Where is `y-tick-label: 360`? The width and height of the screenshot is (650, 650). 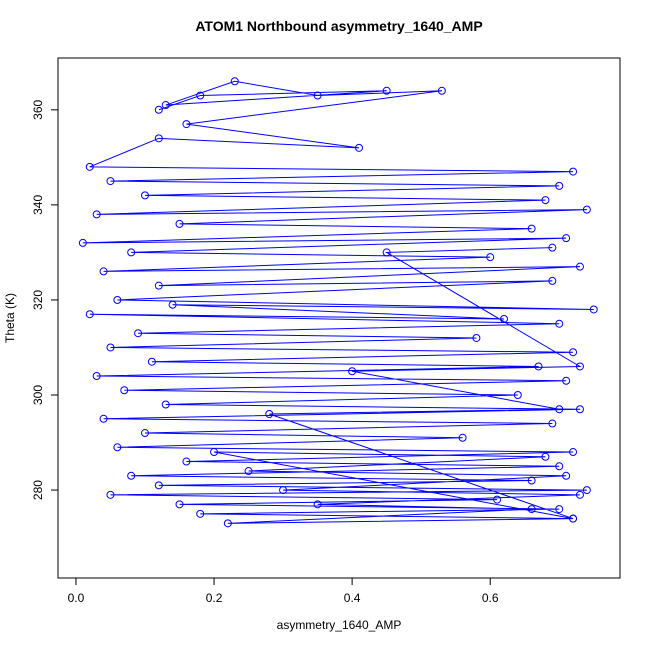
y-tick-label: 360 is located at coordinates (38, 109).